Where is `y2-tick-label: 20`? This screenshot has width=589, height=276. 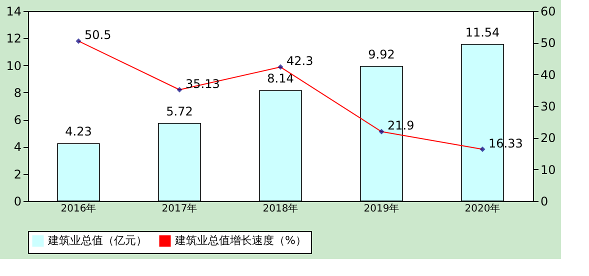 y2-tick-label: 20 is located at coordinates (548, 138).